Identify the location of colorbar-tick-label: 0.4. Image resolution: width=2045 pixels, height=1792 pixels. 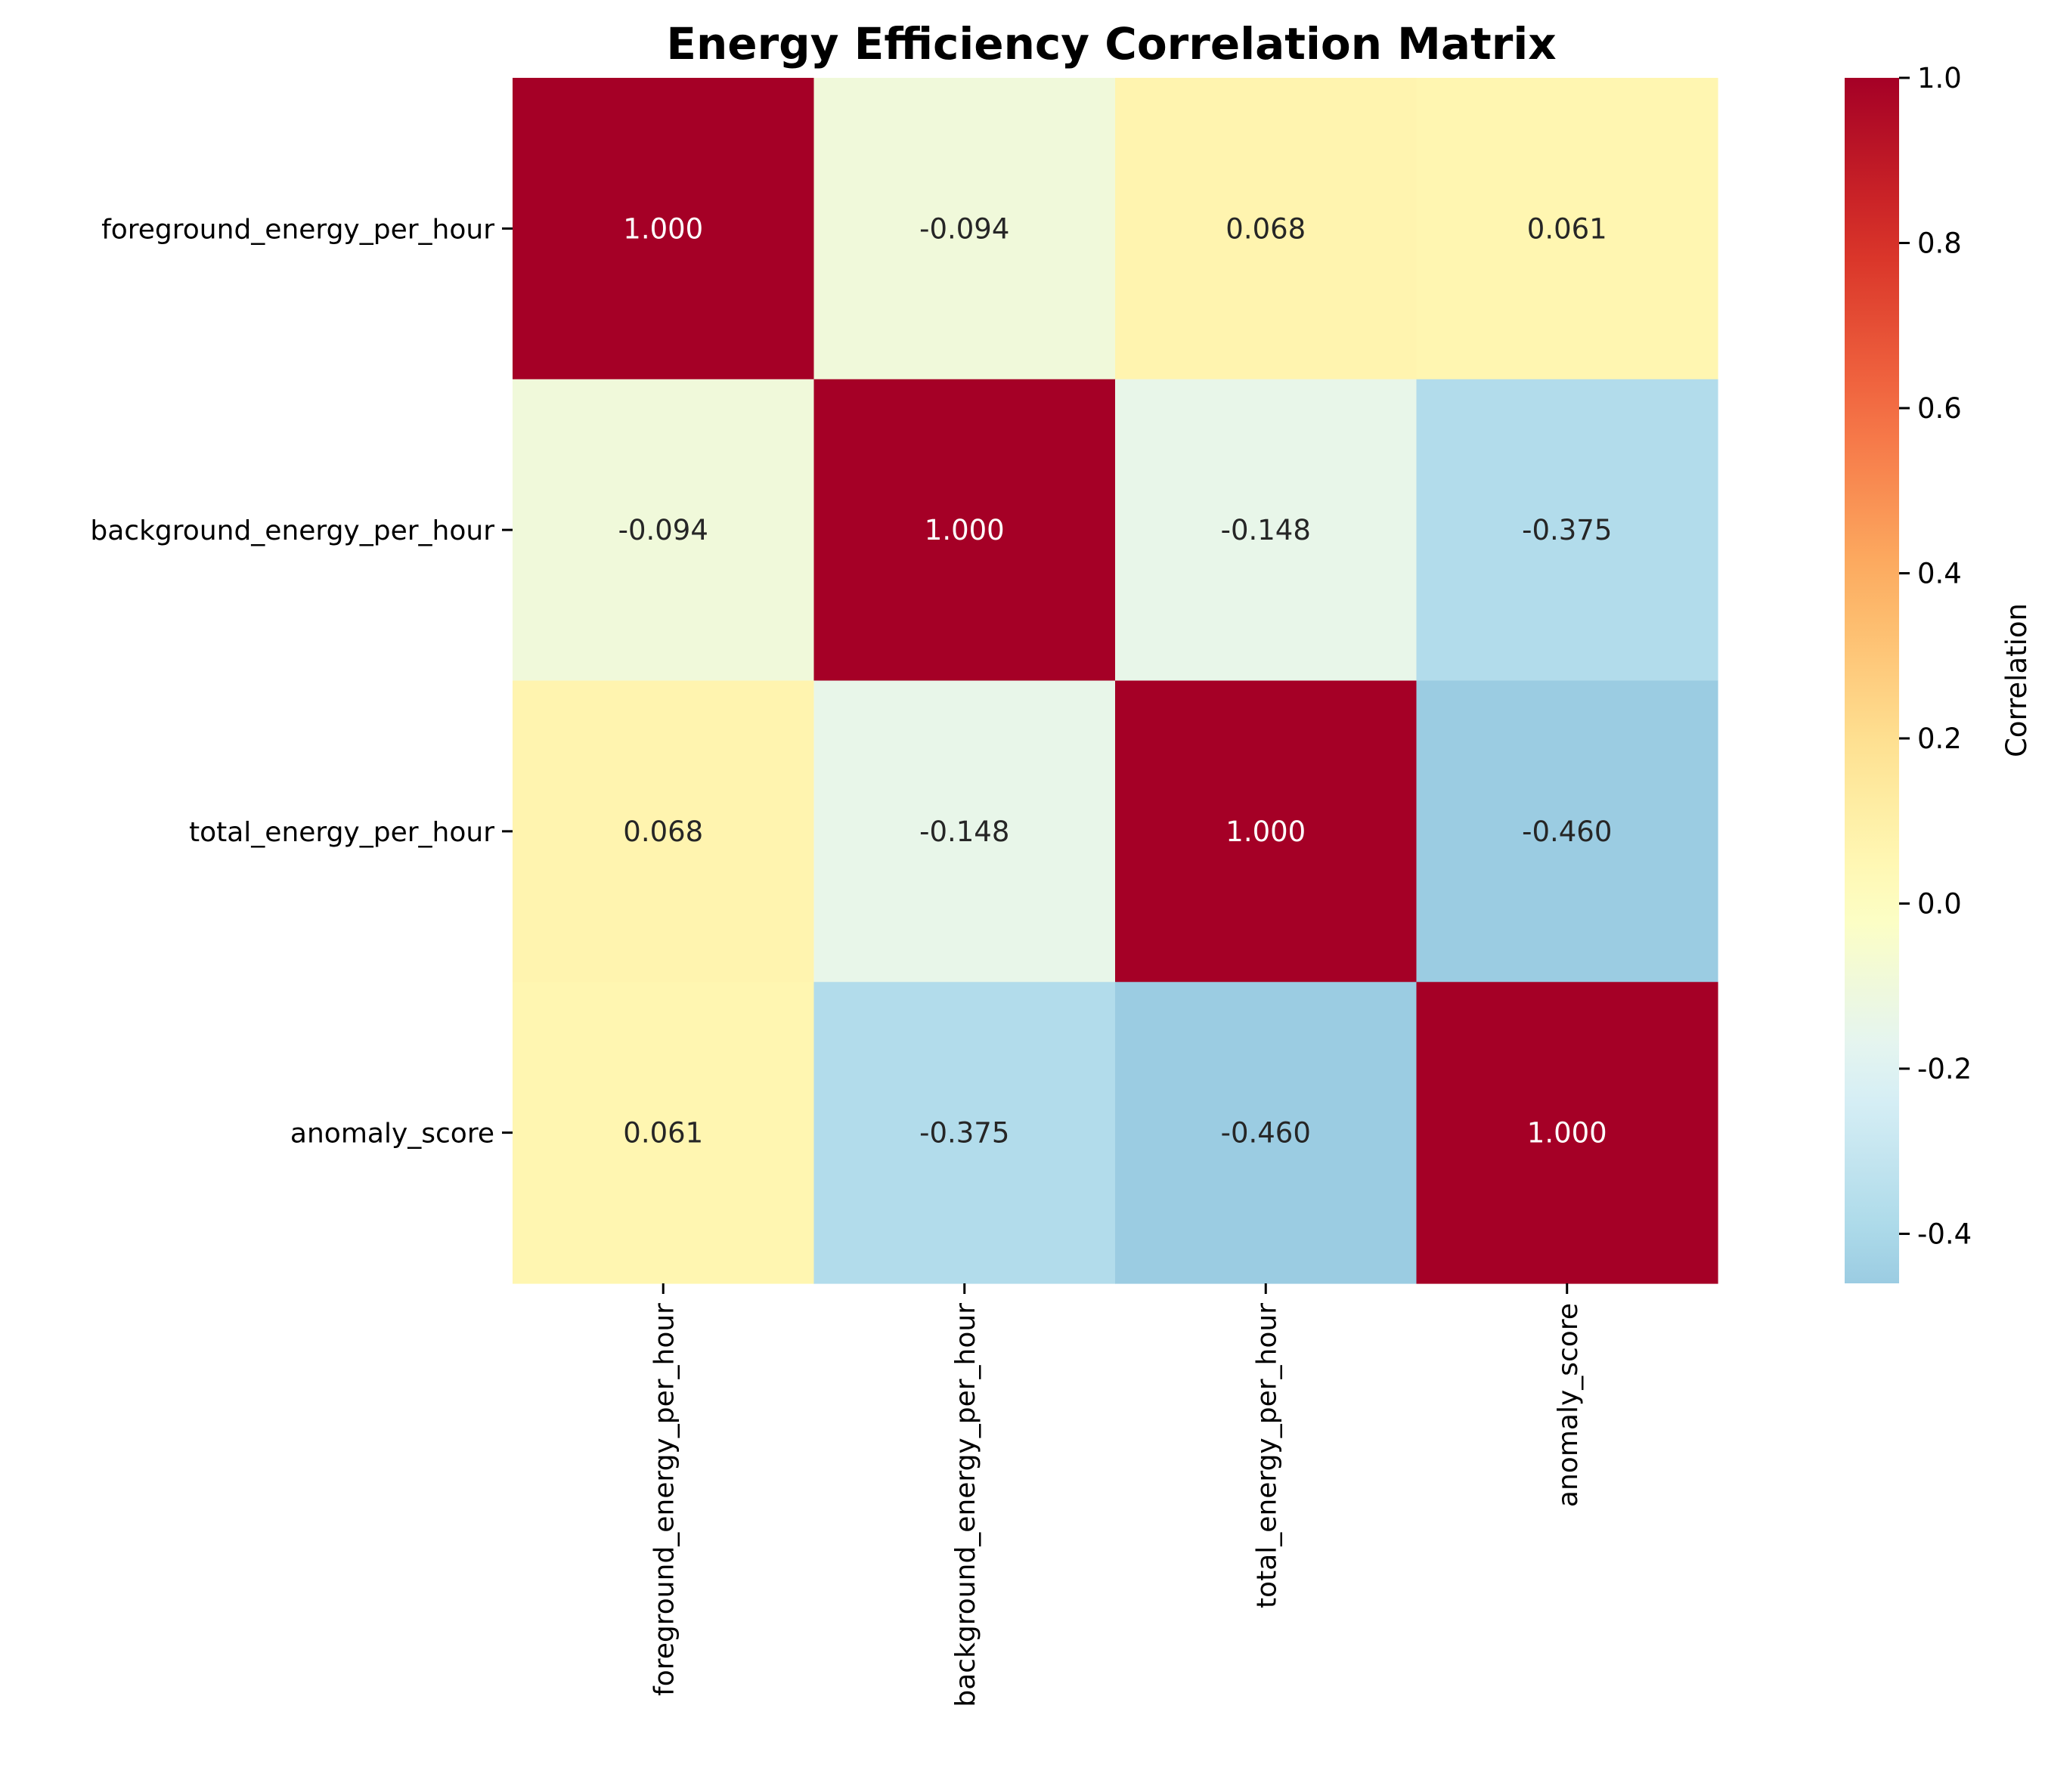
(1939, 573).